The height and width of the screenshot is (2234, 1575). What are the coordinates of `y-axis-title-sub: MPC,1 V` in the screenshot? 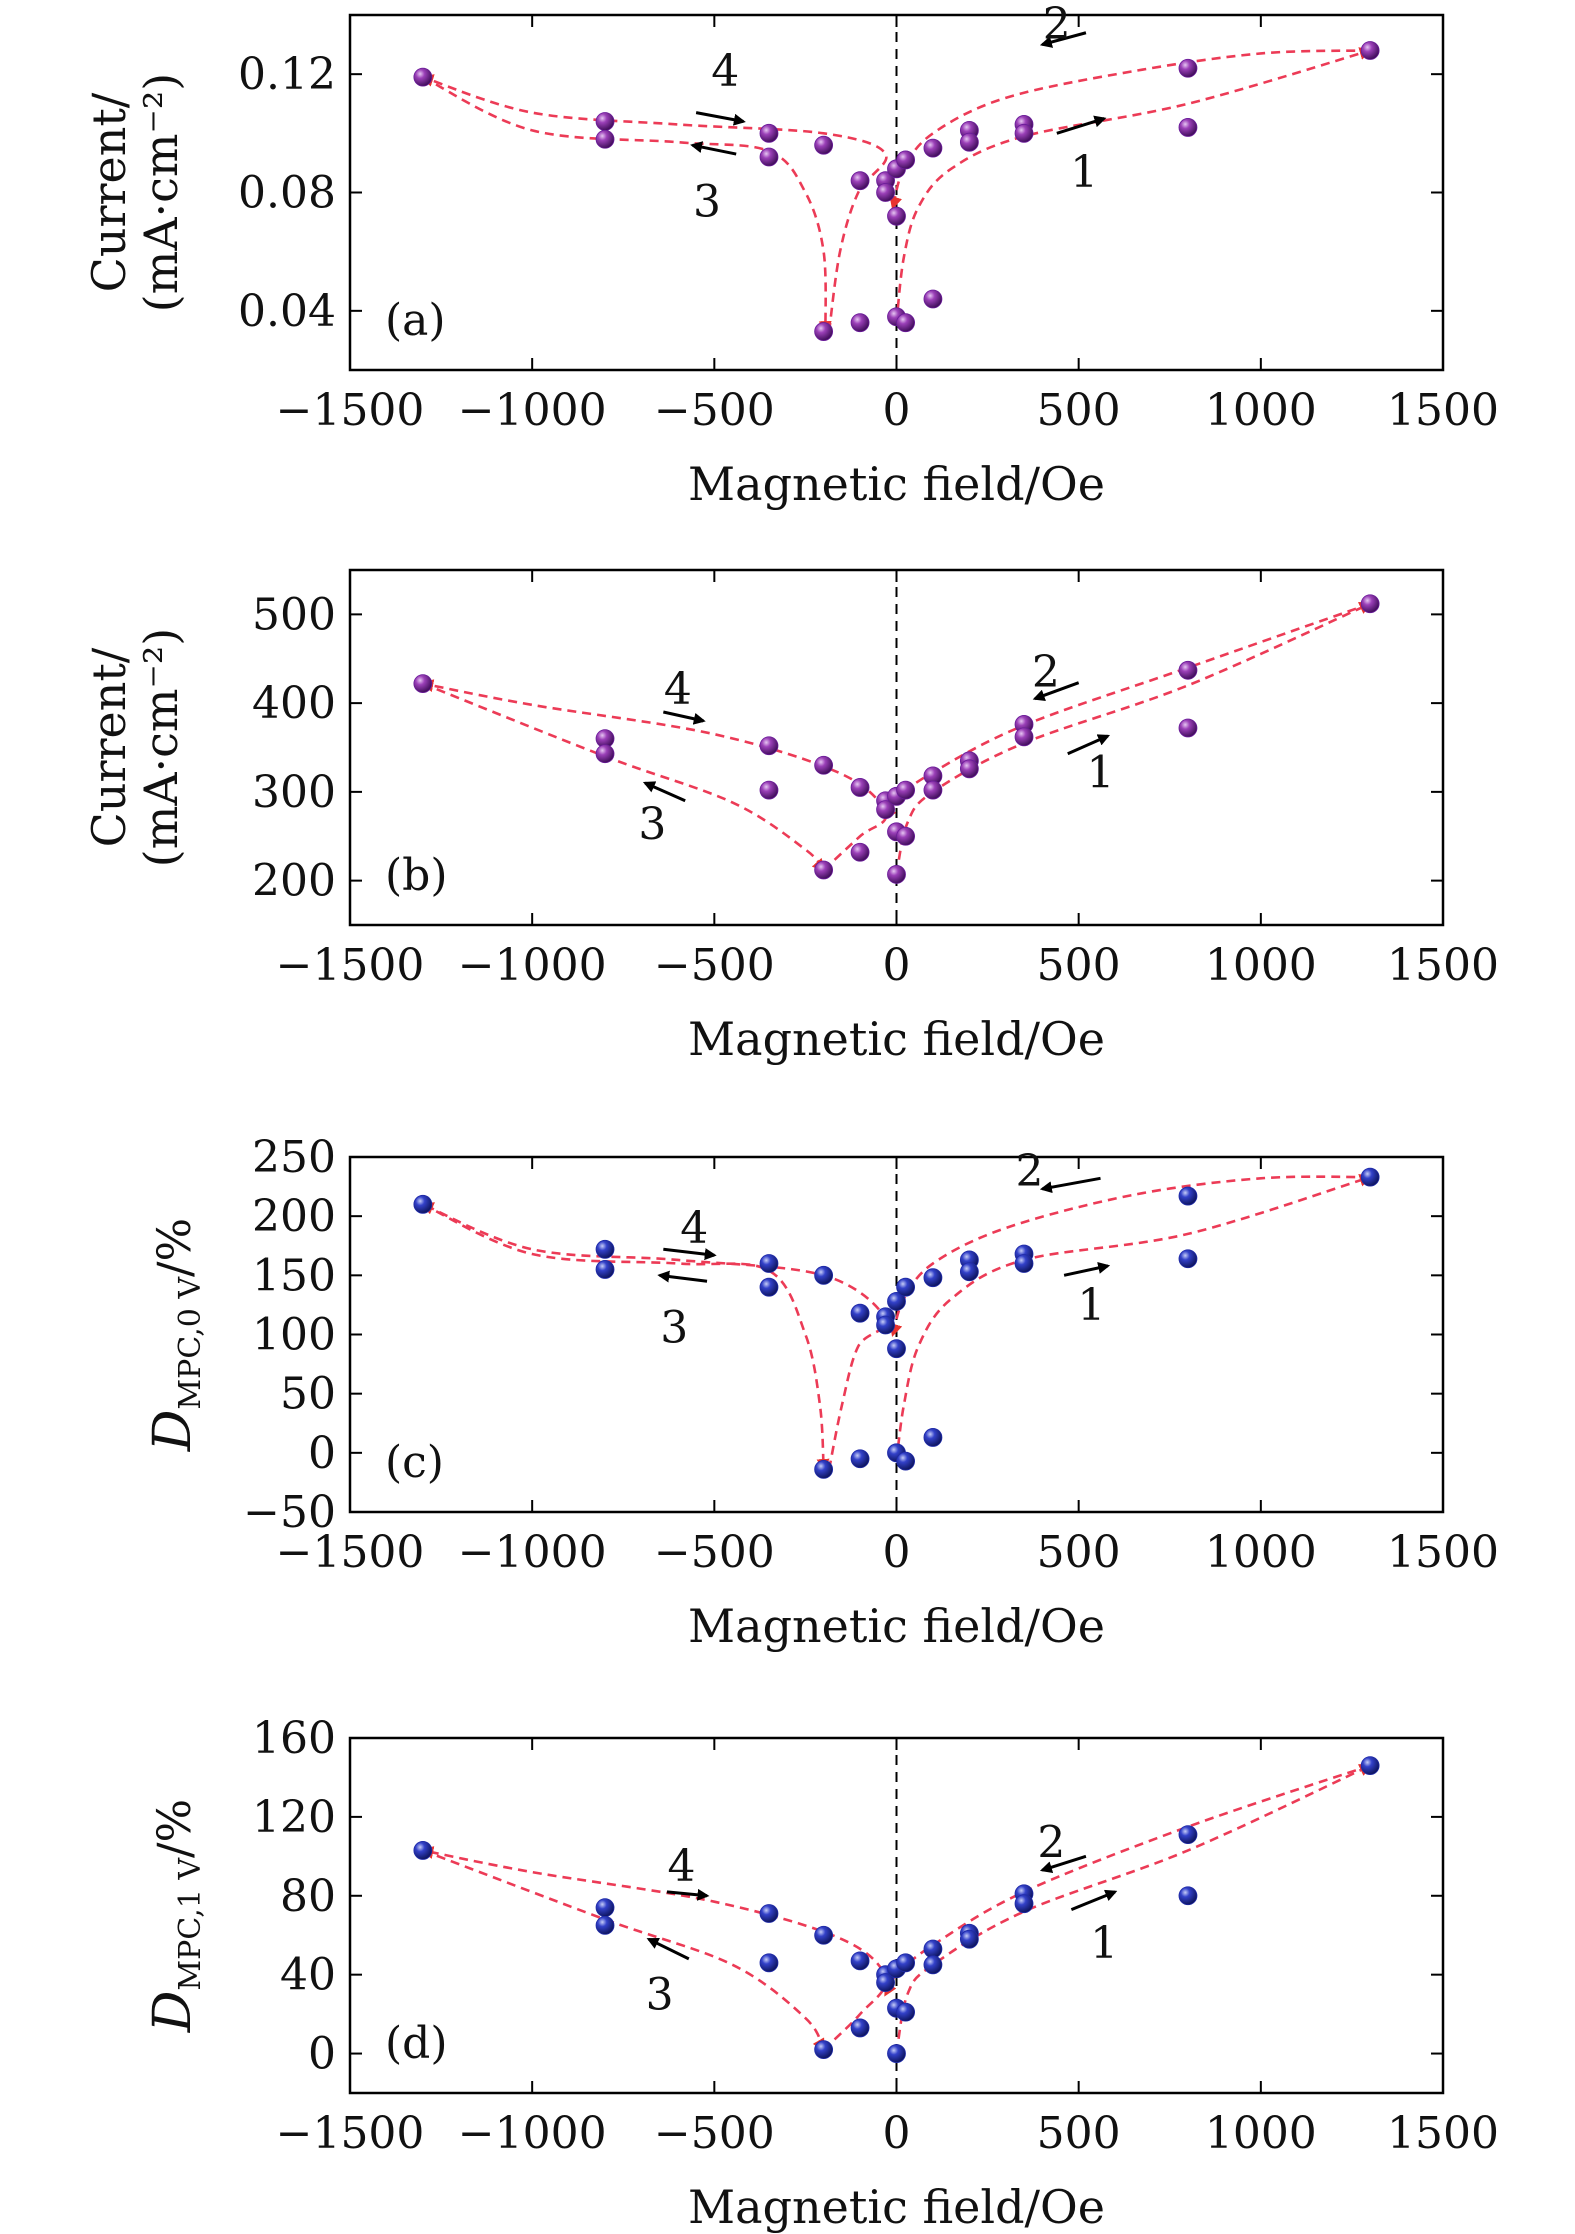 It's located at (190, 1924).